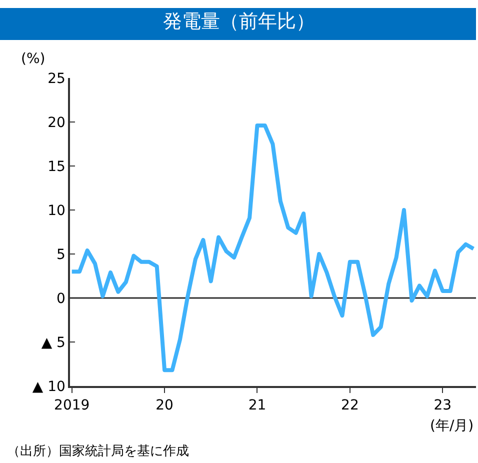 Image resolution: width=478 pixels, height=463 pixels. I want to click on y-tick-label: 5, so click(61, 254).